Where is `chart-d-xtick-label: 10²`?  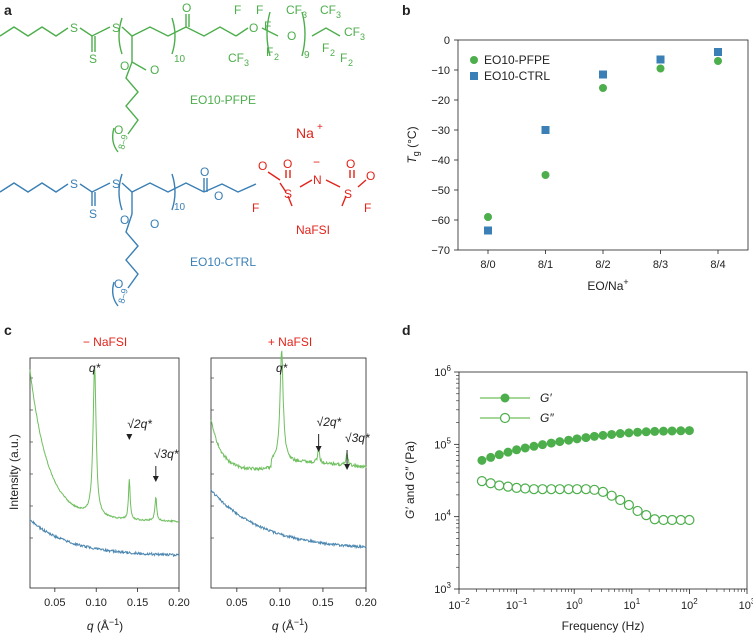
chart-d-xtick-label: 10² is located at coordinates (689, 604).